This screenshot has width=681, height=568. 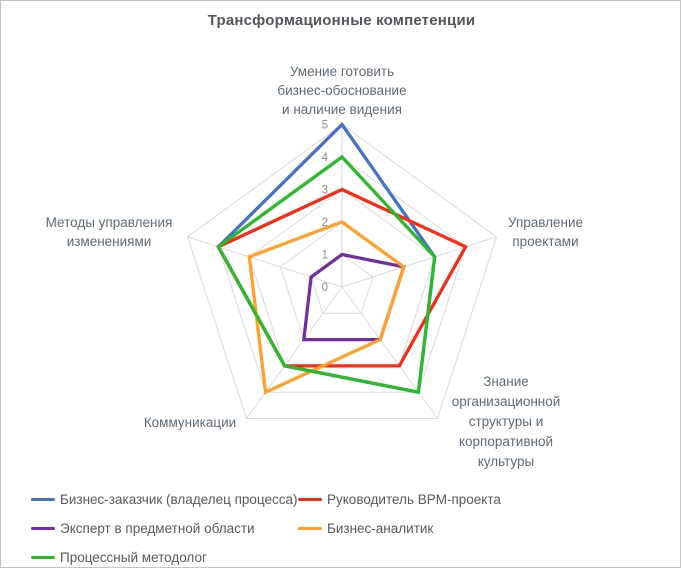 What do you see at coordinates (325, 288) in the screenshot?
I see `radial-tick-label: 0` at bounding box center [325, 288].